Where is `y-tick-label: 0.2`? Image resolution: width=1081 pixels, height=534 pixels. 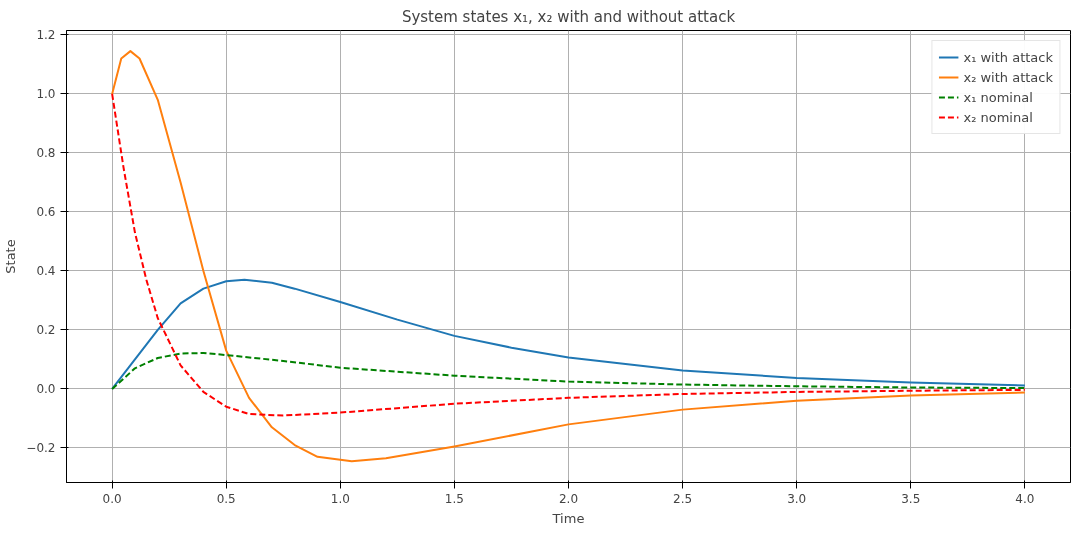
y-tick-label: 0.2 is located at coordinates (46, 330).